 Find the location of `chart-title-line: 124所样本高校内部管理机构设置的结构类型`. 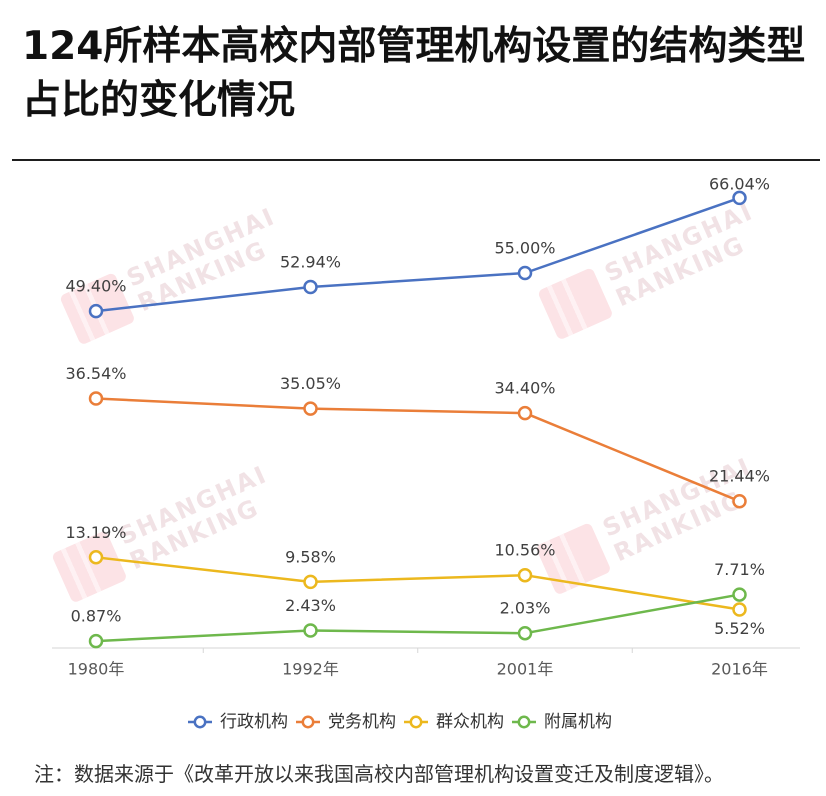

chart-title-line: 124所样本高校内部管理机构设置的结构类型 is located at coordinates (414, 46).